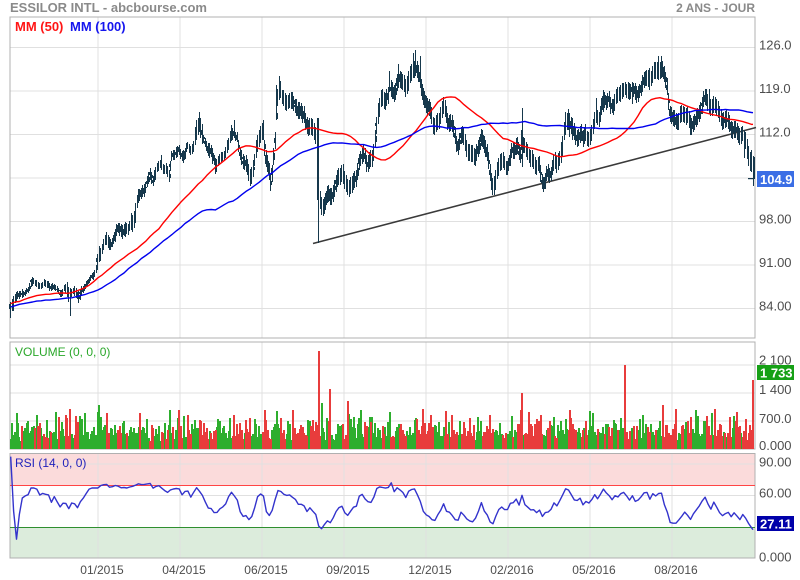 This screenshot has height=580, width=800. What do you see at coordinates (775, 88) in the screenshot?
I see `svg-text: 119.0` at bounding box center [775, 88].